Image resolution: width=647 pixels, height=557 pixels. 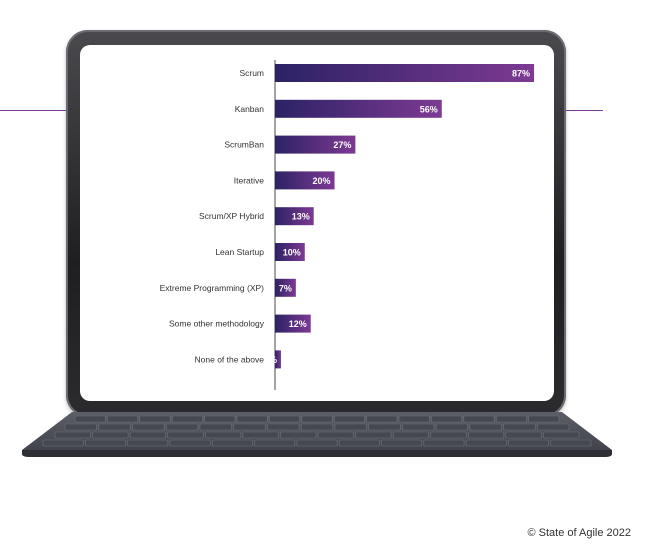 What do you see at coordinates (249, 180) in the screenshot?
I see `category-label: Iterative` at bounding box center [249, 180].